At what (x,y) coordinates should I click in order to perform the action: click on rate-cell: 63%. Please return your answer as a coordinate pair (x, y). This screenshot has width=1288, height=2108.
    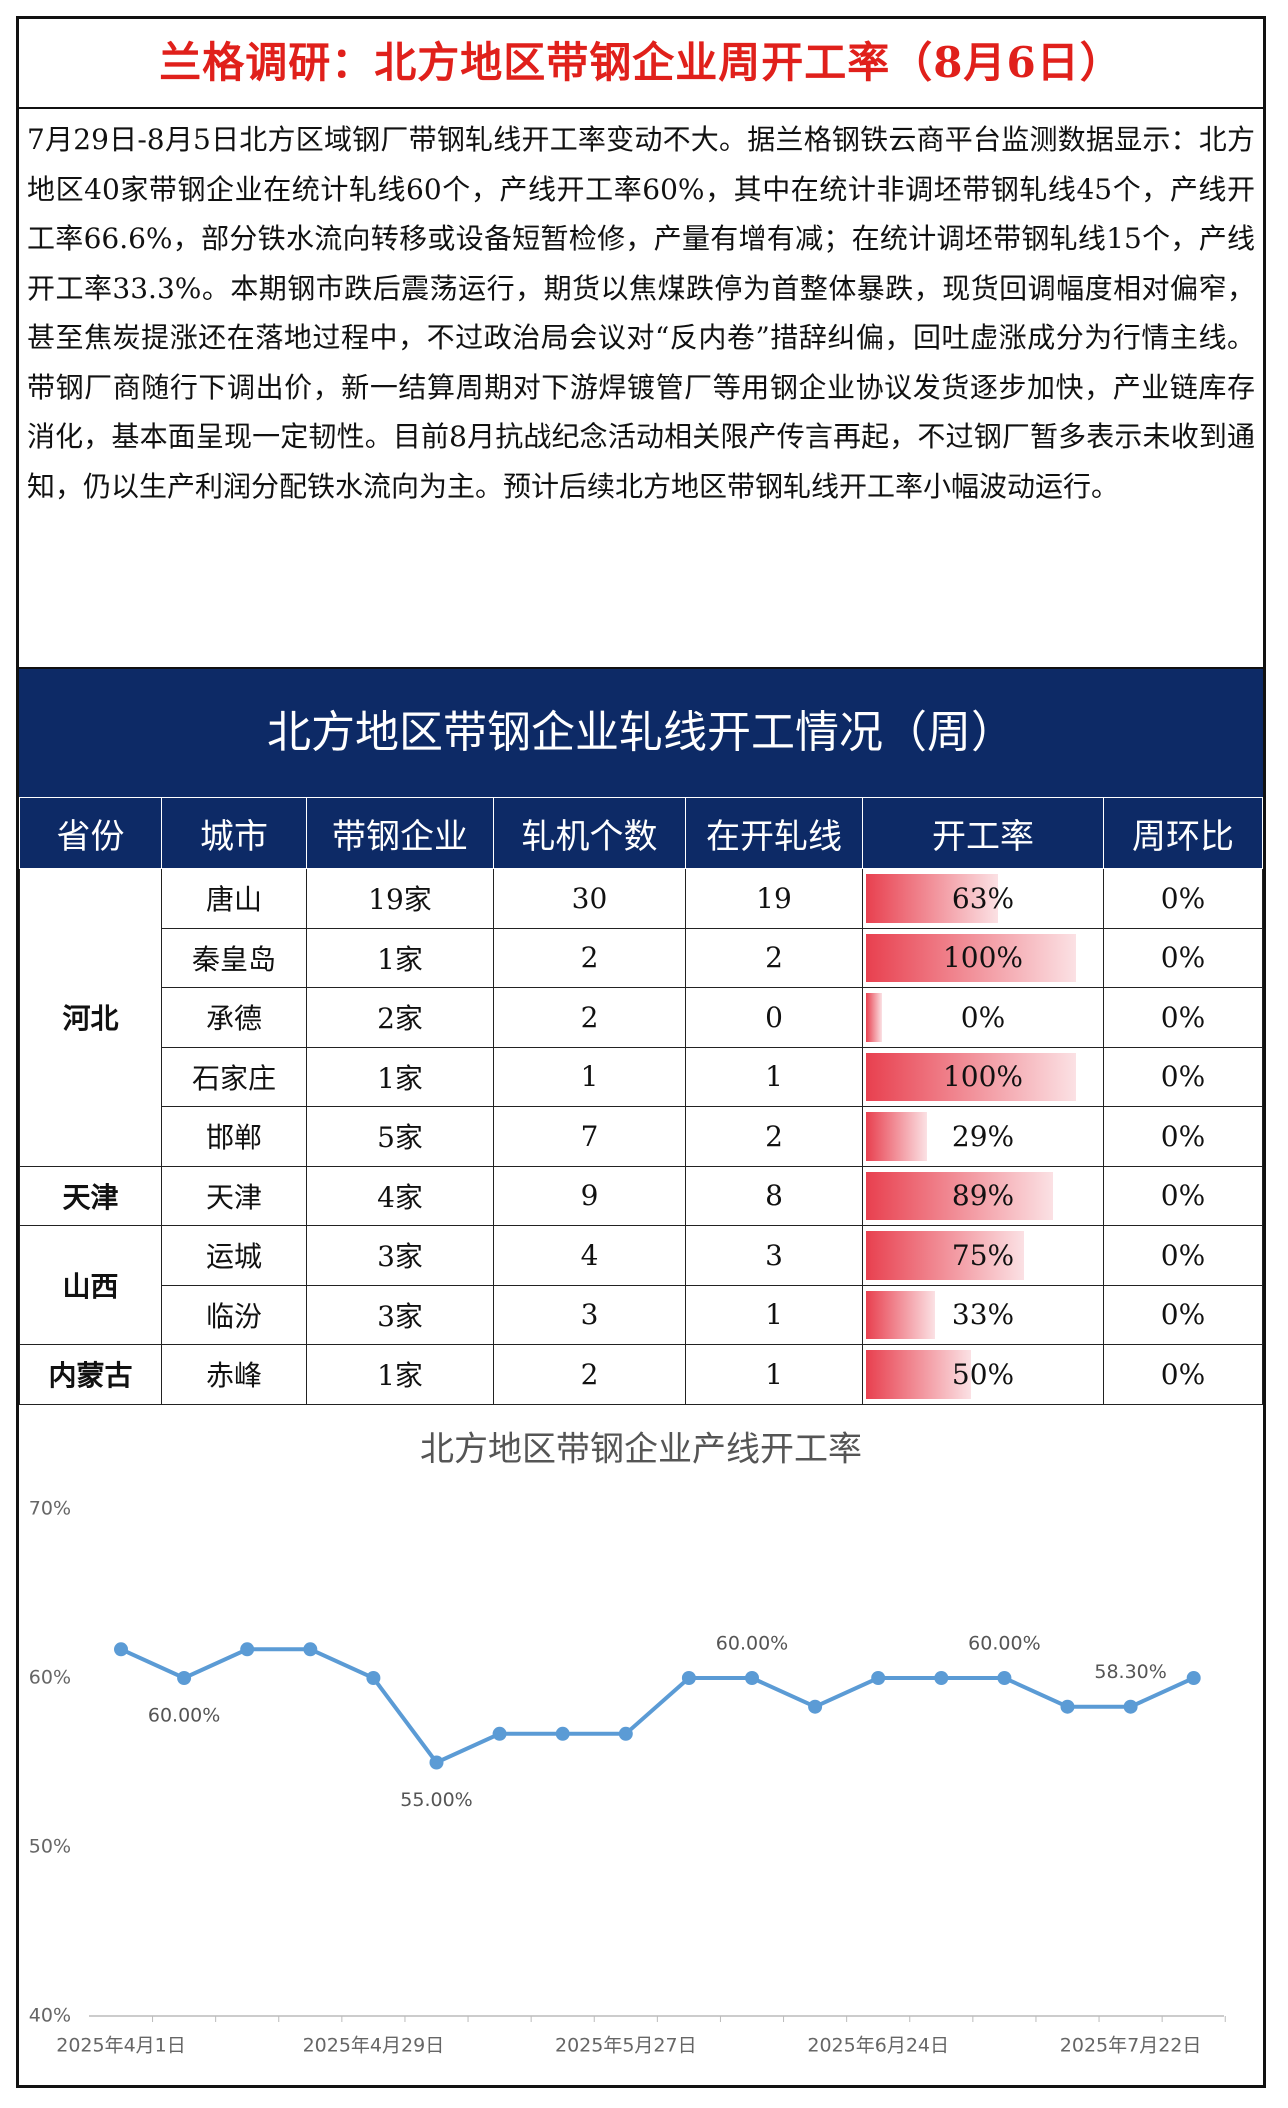
    Looking at the image, I should click on (983, 898).